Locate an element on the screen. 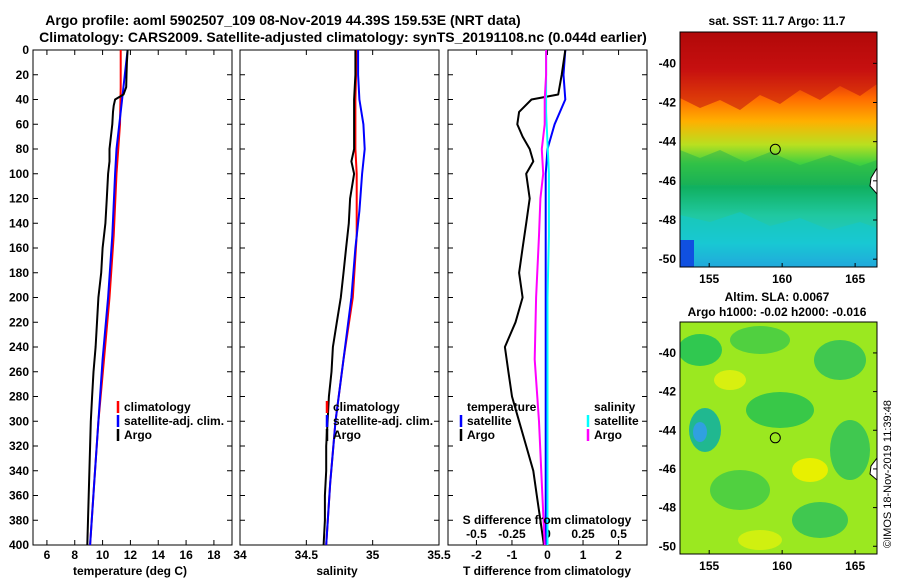 Image resolution: width=900 pixels, height=580 pixels. sst-cold-patch is located at coordinates (687, 253).